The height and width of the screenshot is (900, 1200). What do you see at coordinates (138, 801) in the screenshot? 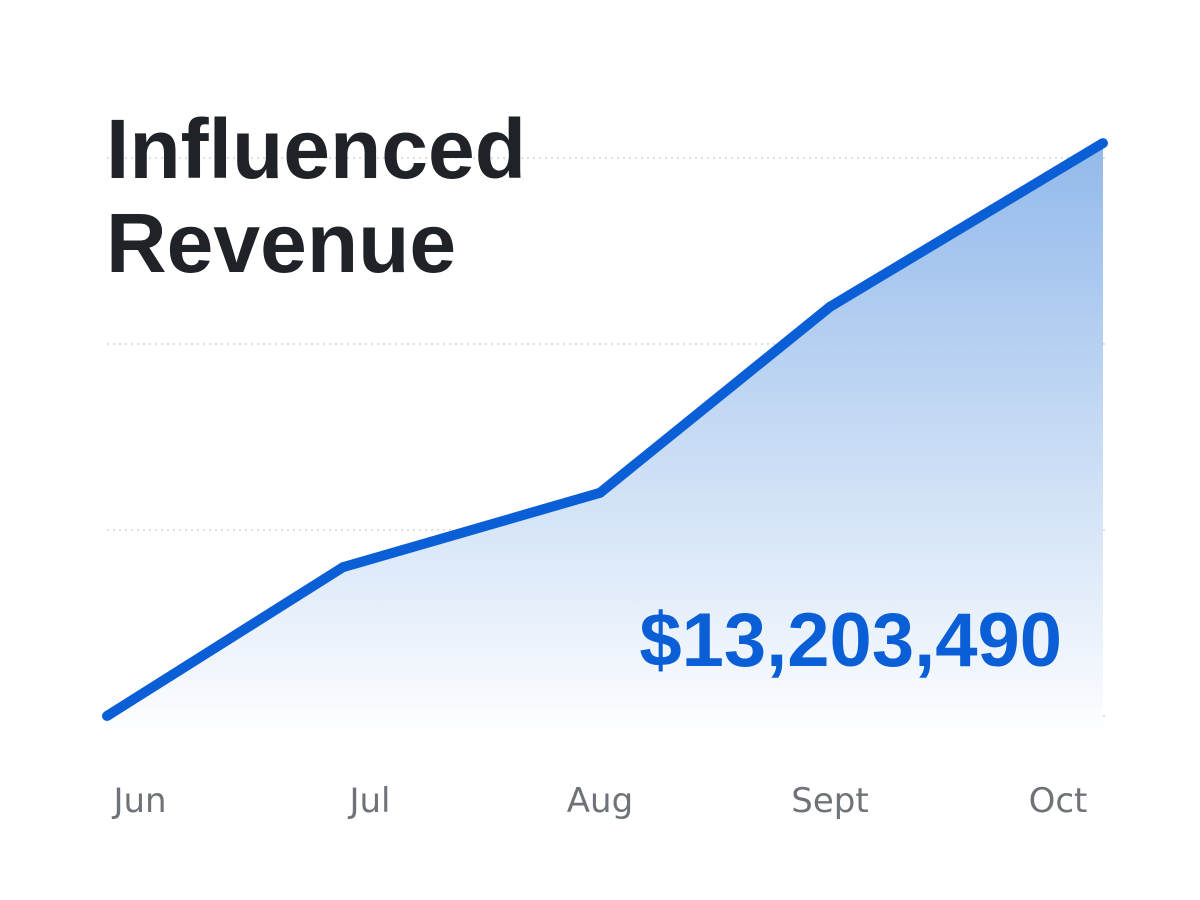
I see `x-tick-label-jun: Jun` at bounding box center [138, 801].